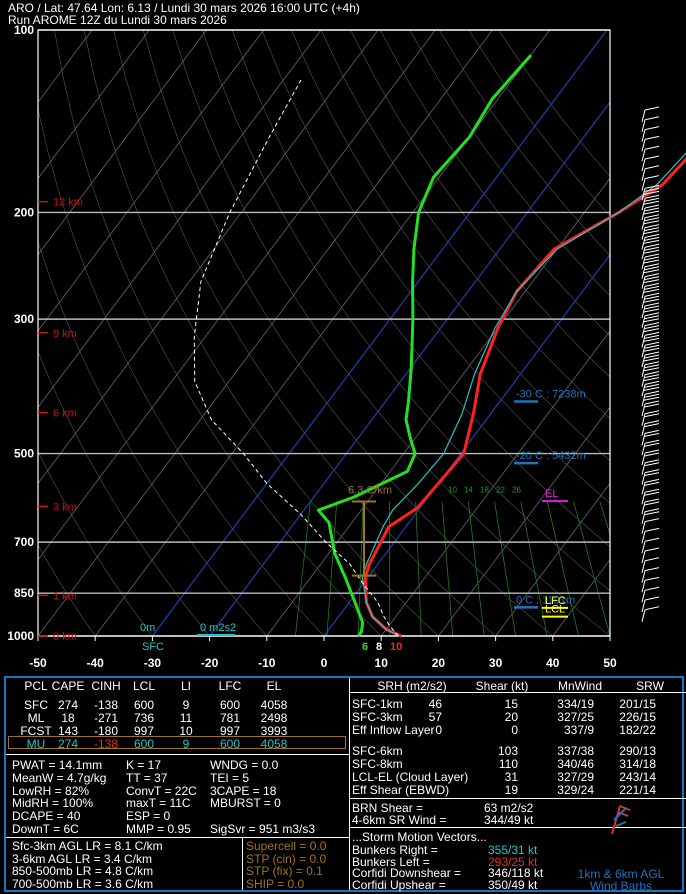 The width and height of the screenshot is (686, 894). What do you see at coordinates (68, 705) in the screenshot?
I see `parcel-cell: 274` at bounding box center [68, 705].